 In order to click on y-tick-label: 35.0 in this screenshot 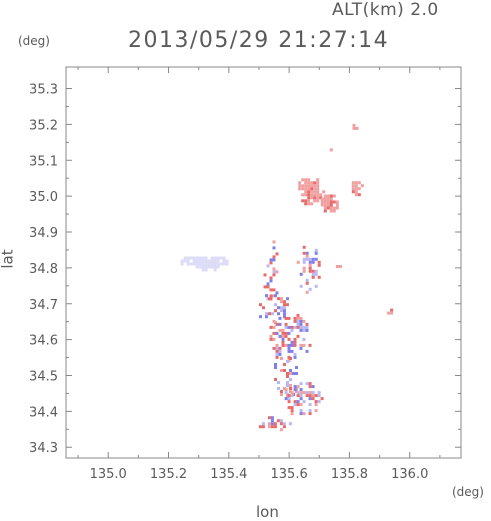, I will do `click(43, 197)`.